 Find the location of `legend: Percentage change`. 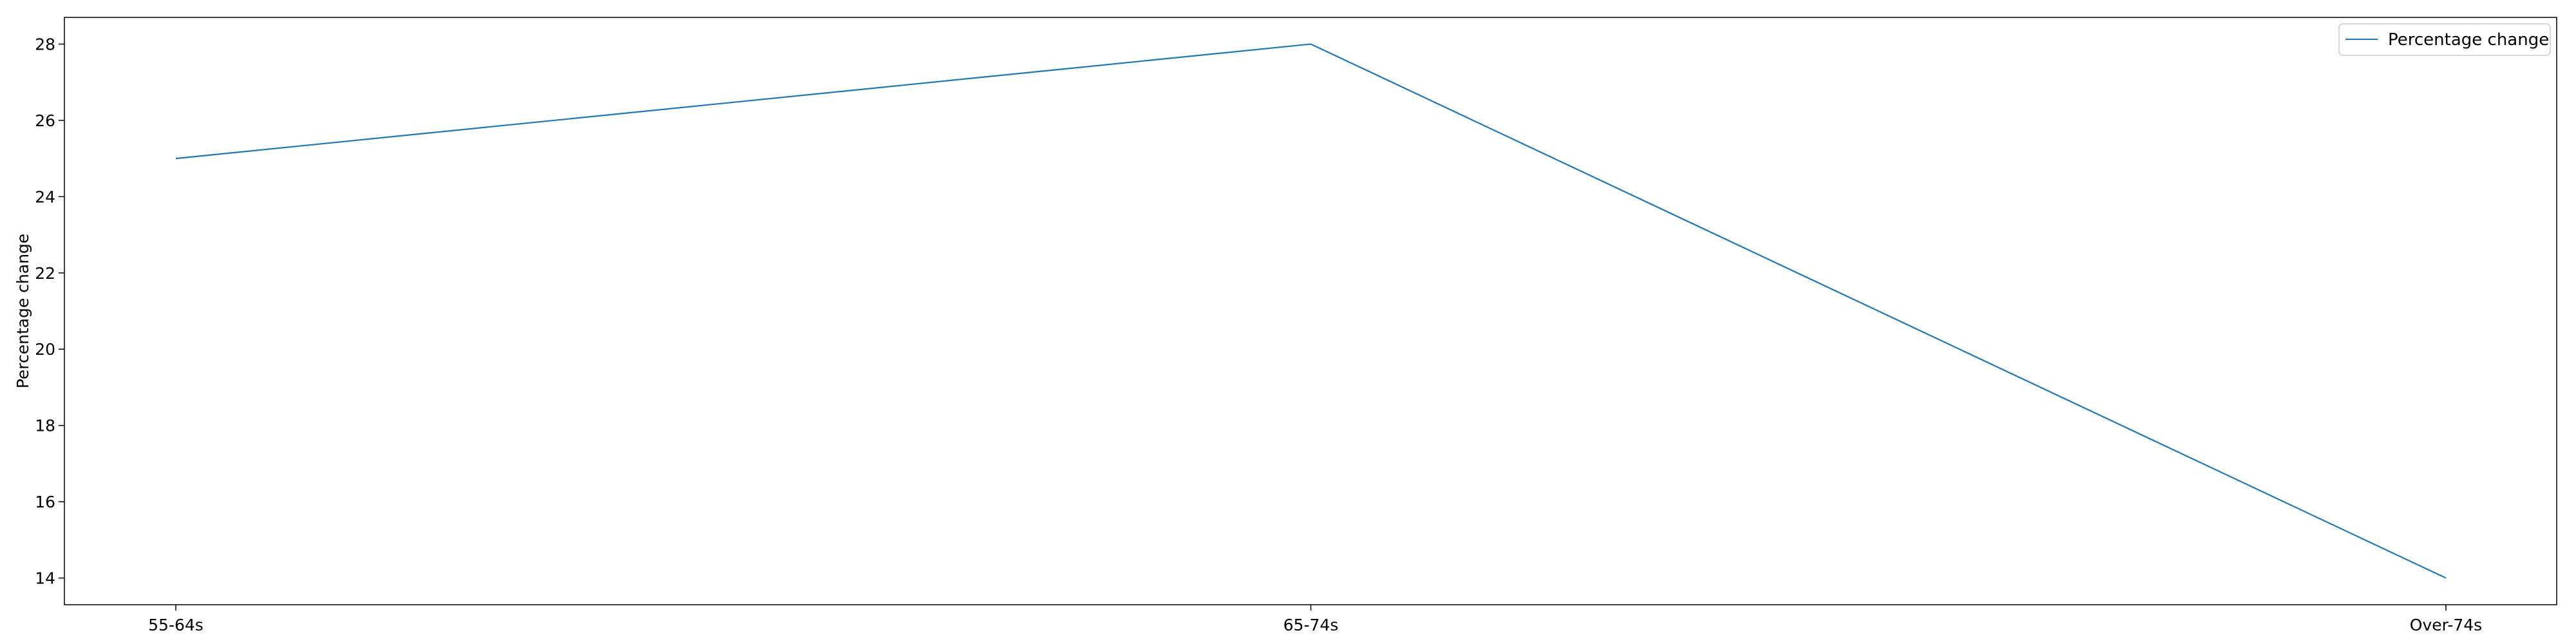

legend: Percentage change is located at coordinates (2444, 40).